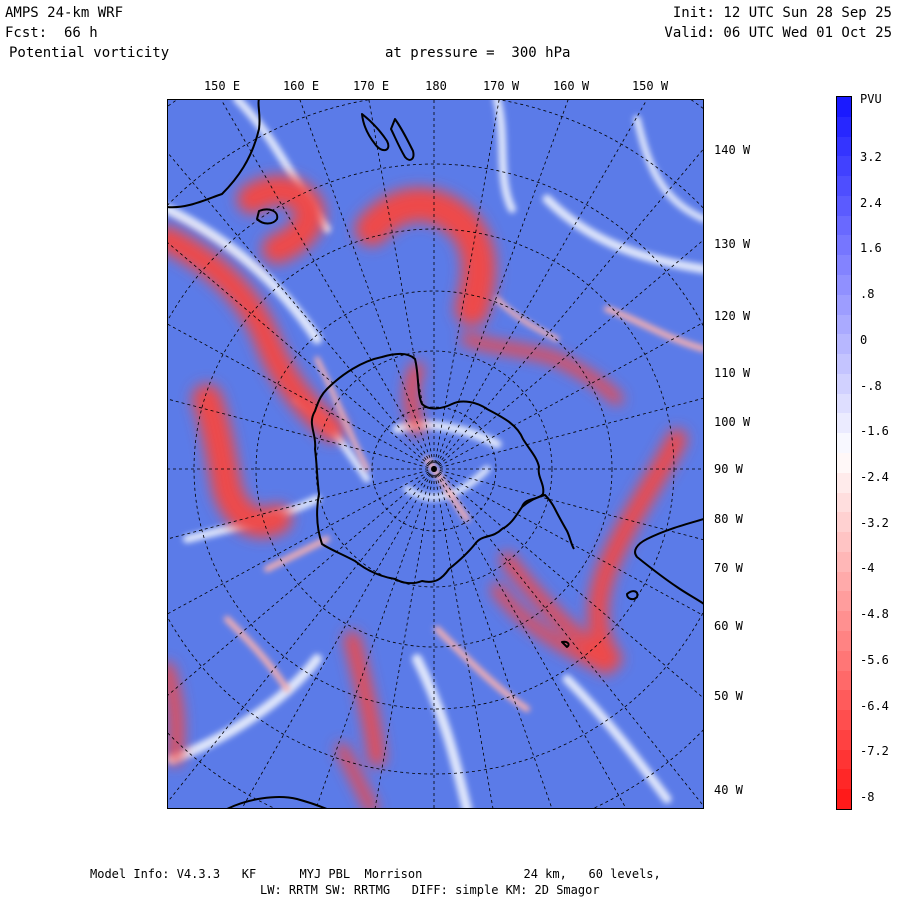 Image resolution: width=900 pixels, height=900 pixels. I want to click on colorbar-tick-label: -3.2, so click(874, 522).